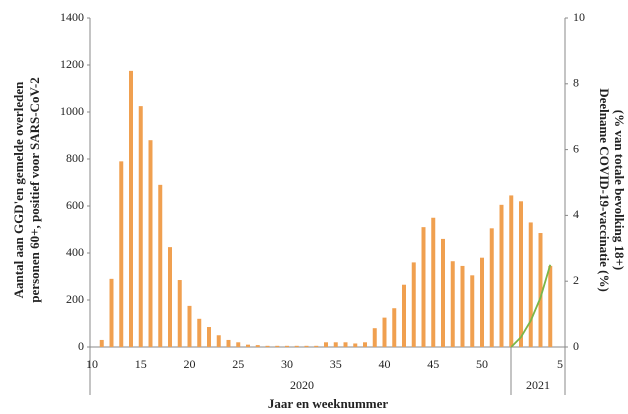 The image size is (628, 414). I want to click on y2-tick-label: 2, so click(576, 280).